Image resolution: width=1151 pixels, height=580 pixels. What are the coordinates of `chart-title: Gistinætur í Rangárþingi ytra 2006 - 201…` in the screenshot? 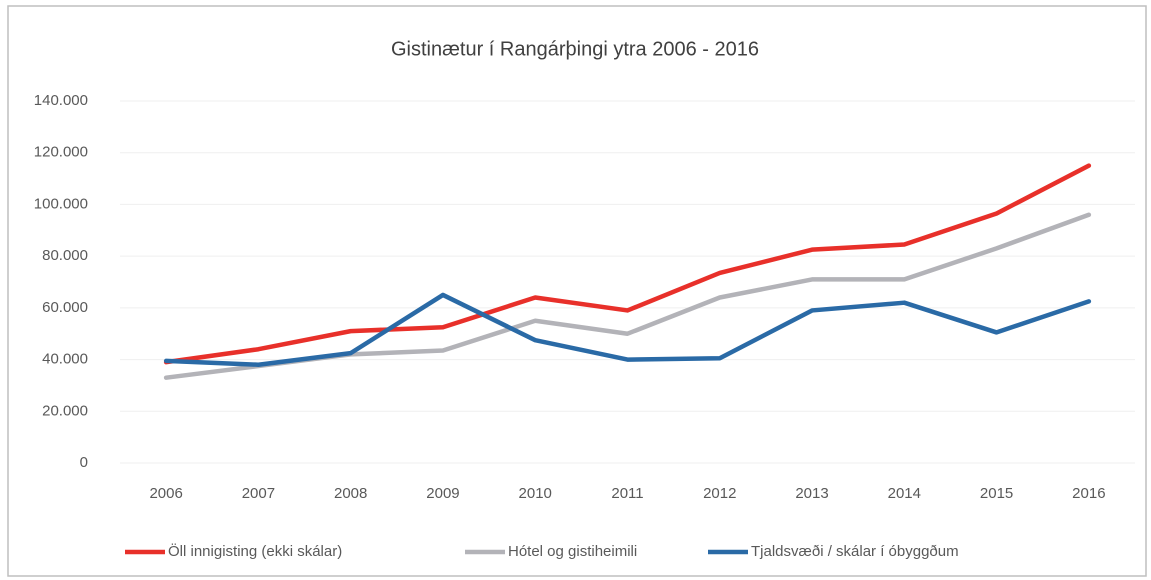 It's located at (575, 49).